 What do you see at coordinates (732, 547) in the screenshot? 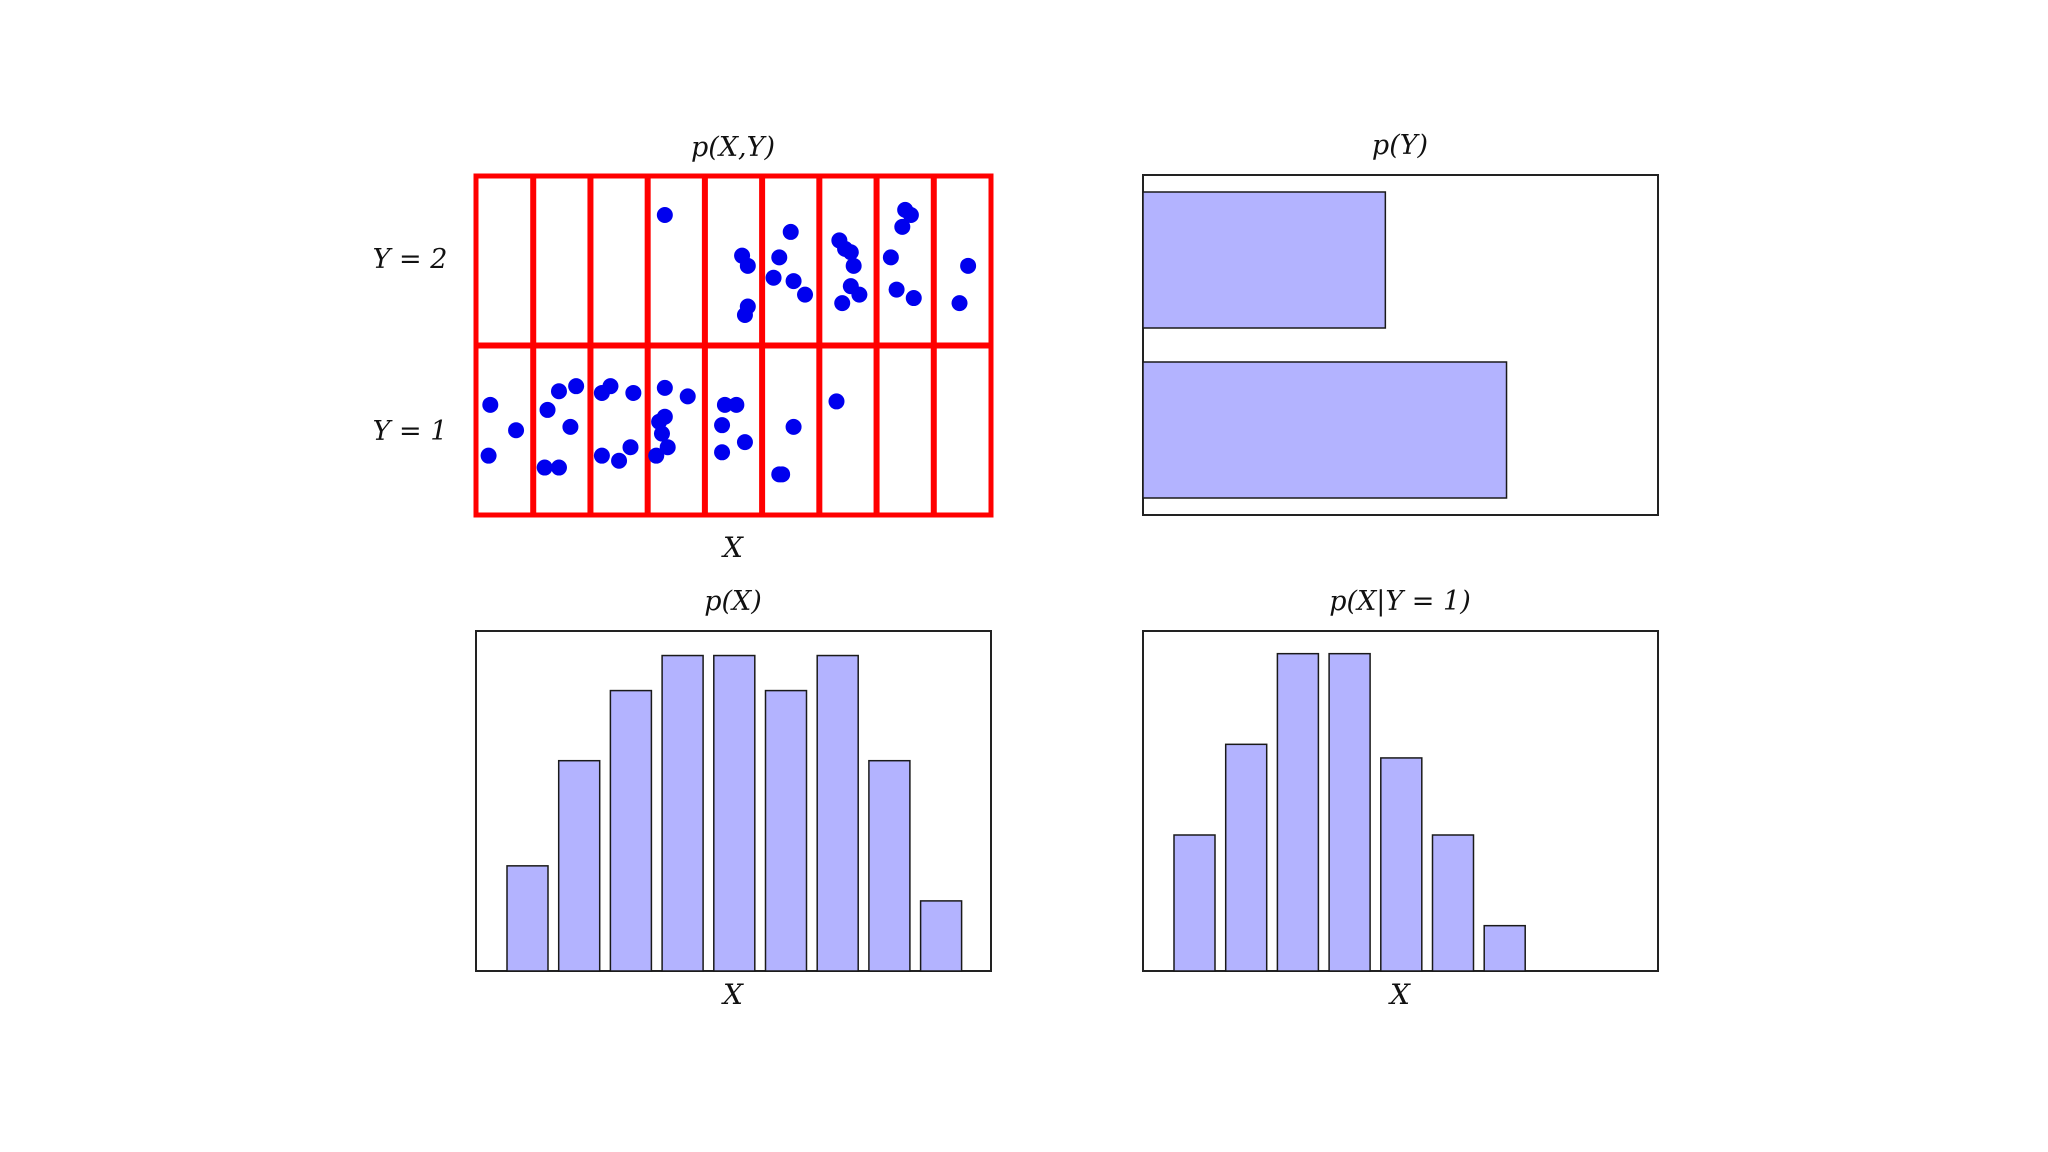
I see `joint-xlabel: X` at bounding box center [732, 547].